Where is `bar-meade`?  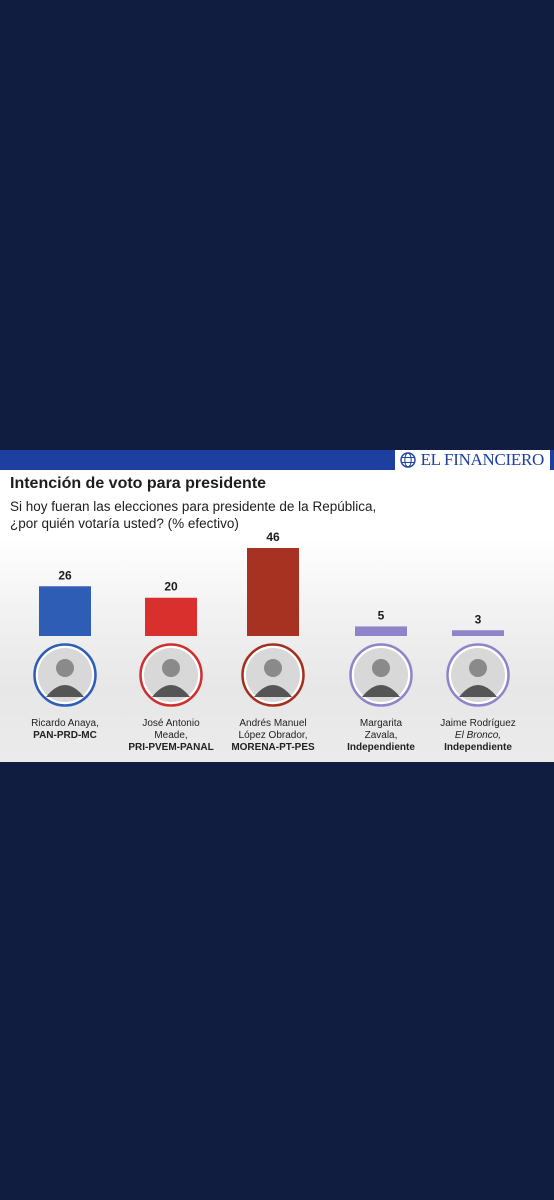
bar-meade is located at coordinates (171, 616).